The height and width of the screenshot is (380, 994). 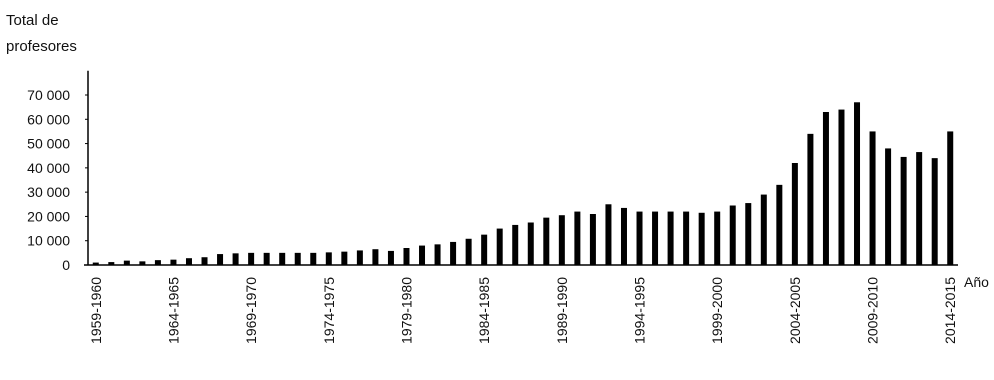 I want to click on x-tick-label: 1964-1965, so click(x=173, y=310).